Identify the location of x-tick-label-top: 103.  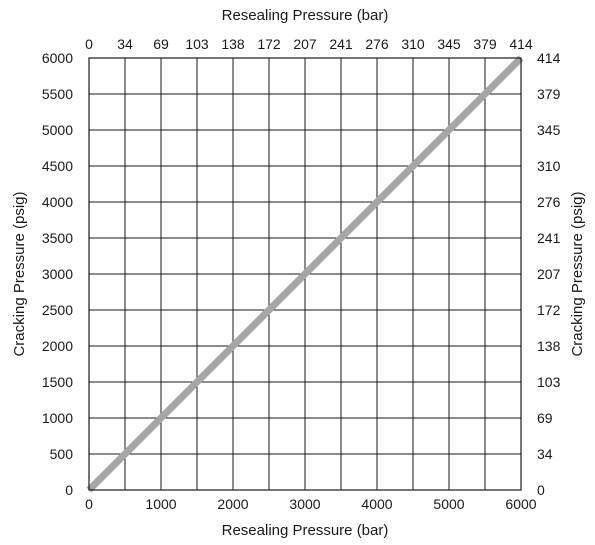
(197, 44).